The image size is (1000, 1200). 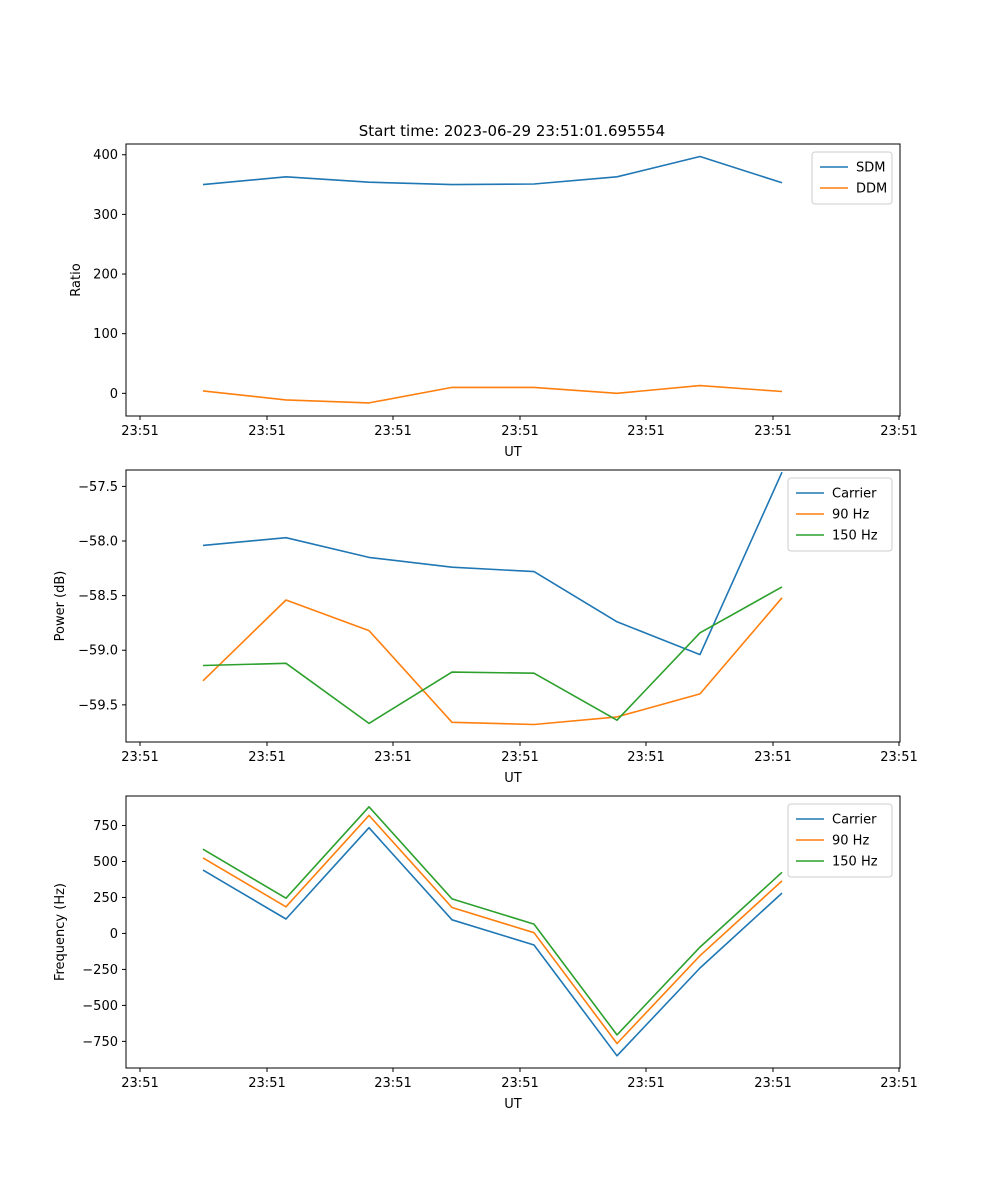 What do you see at coordinates (60, 606) in the screenshot?
I see `y-axis-label: Power (dB)` at bounding box center [60, 606].